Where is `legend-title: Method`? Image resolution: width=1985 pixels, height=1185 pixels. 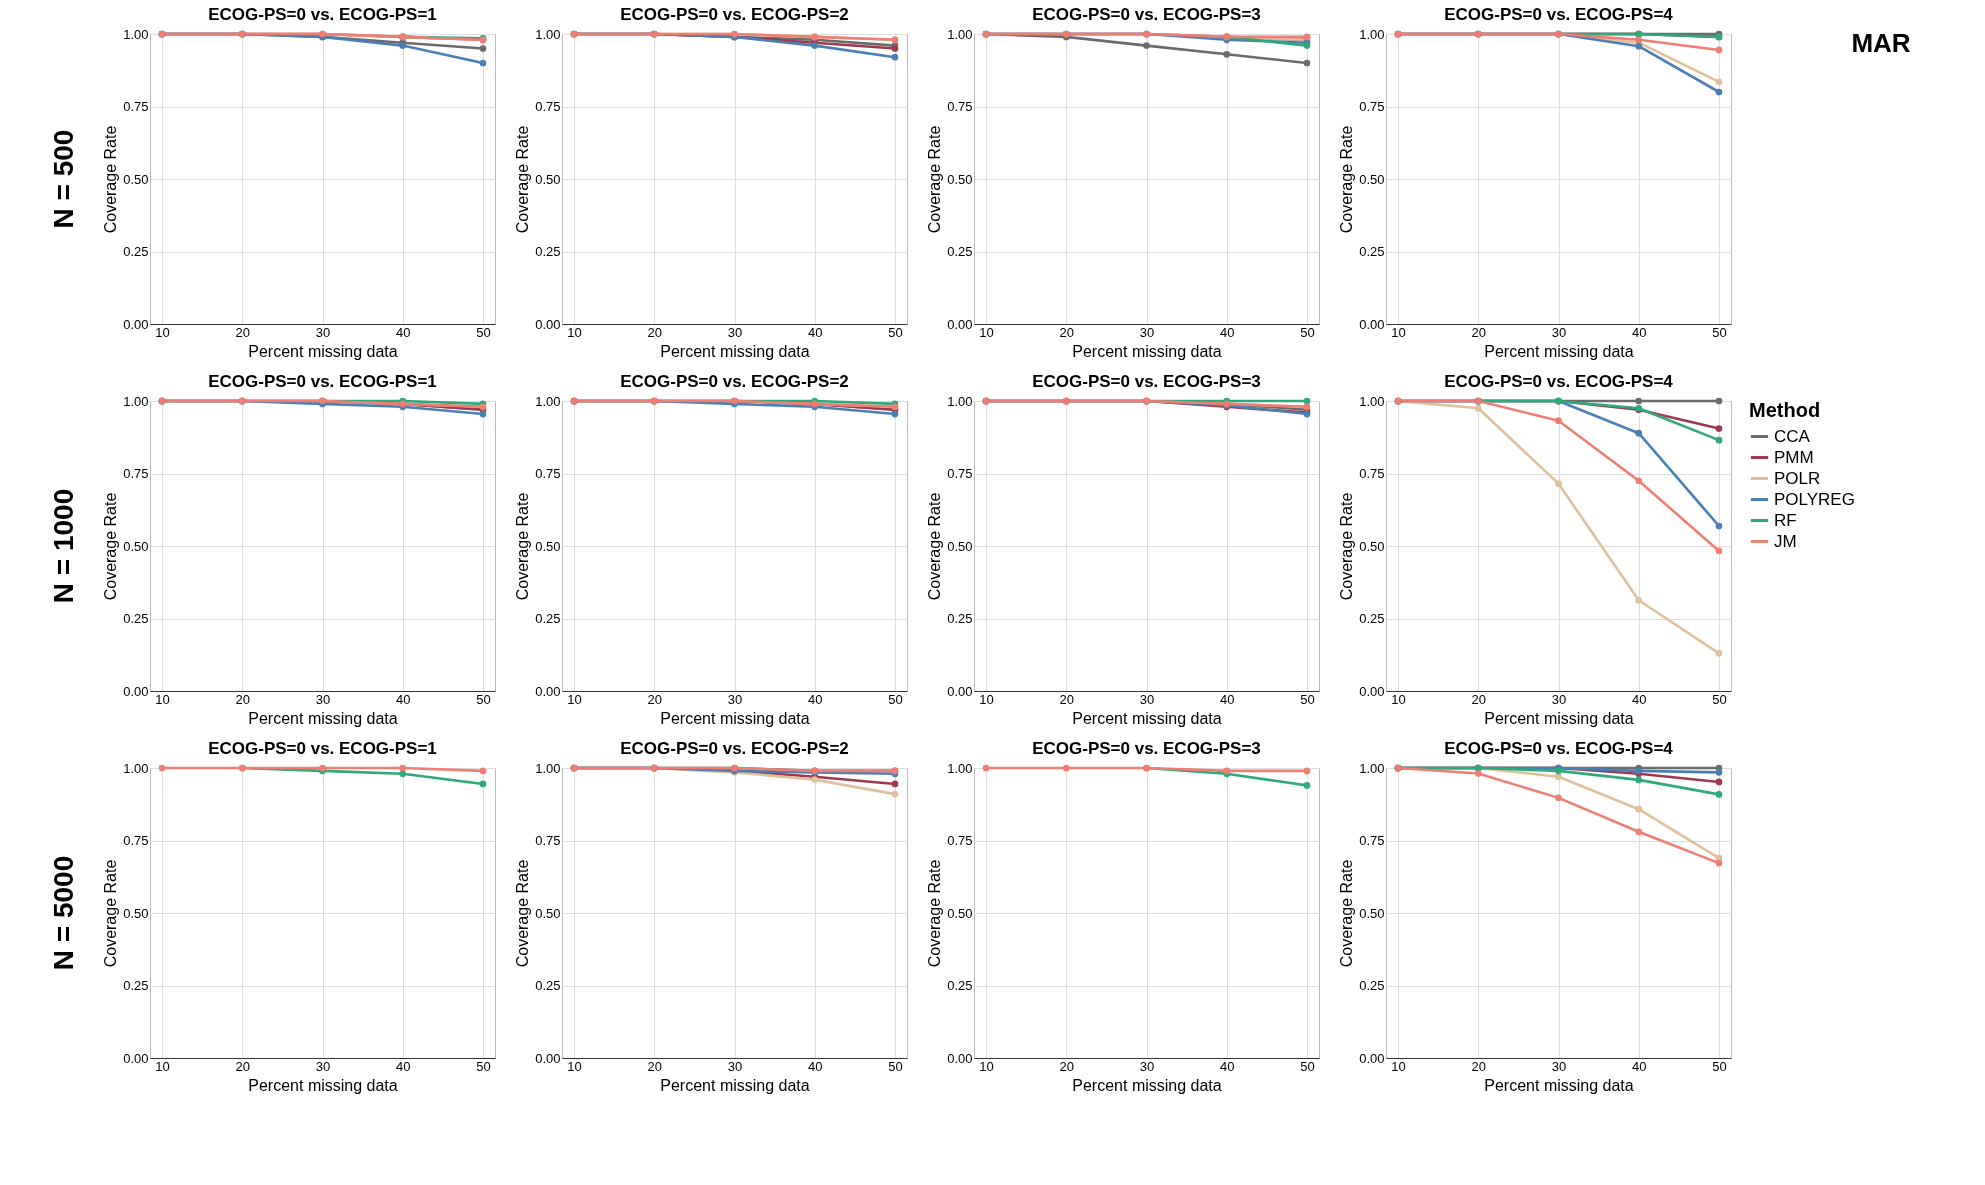
legend-title: Method is located at coordinates (1785, 410).